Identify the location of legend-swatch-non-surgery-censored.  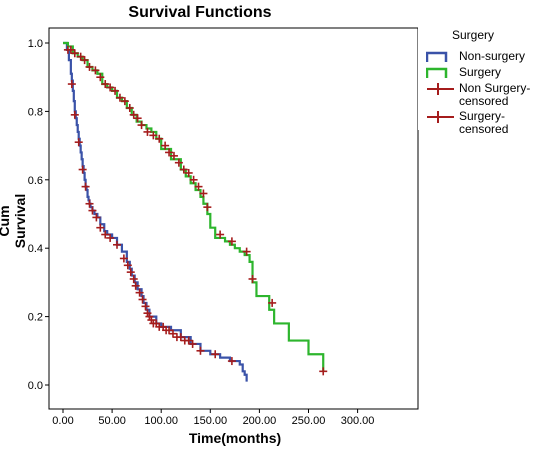
(440, 89).